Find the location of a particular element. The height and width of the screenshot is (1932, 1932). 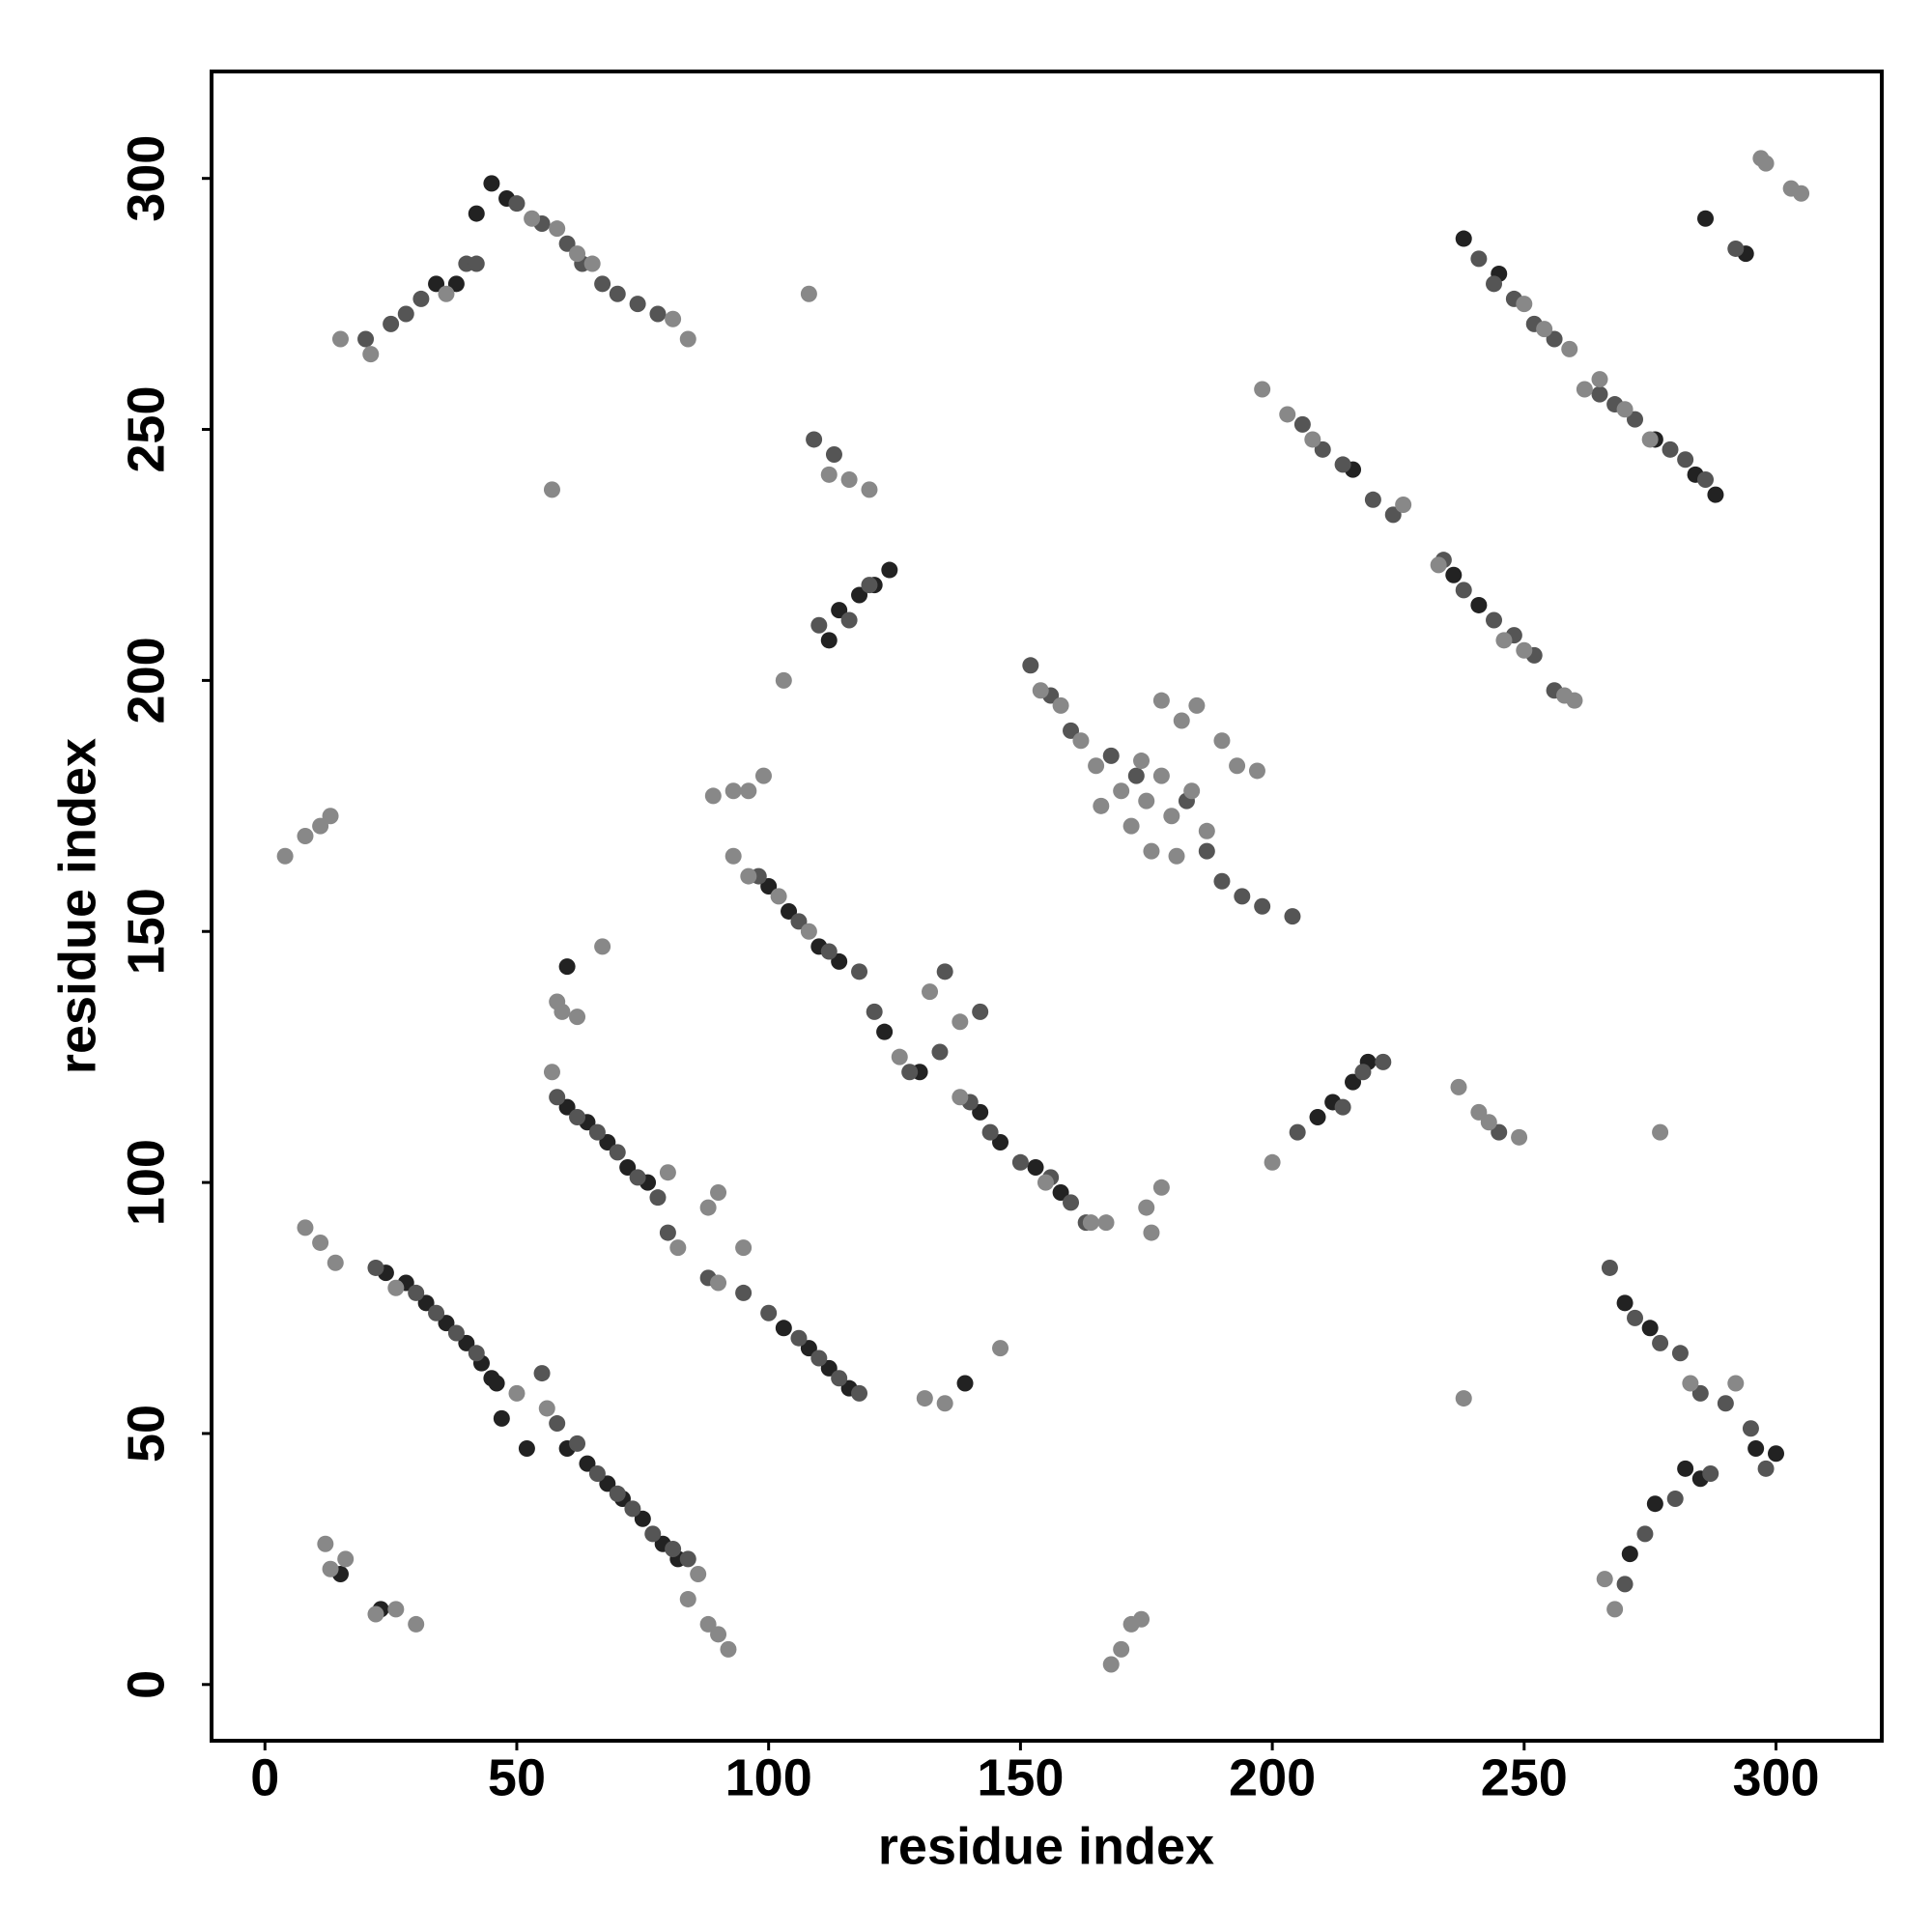

y-tick-label: 250 is located at coordinates (146, 428).